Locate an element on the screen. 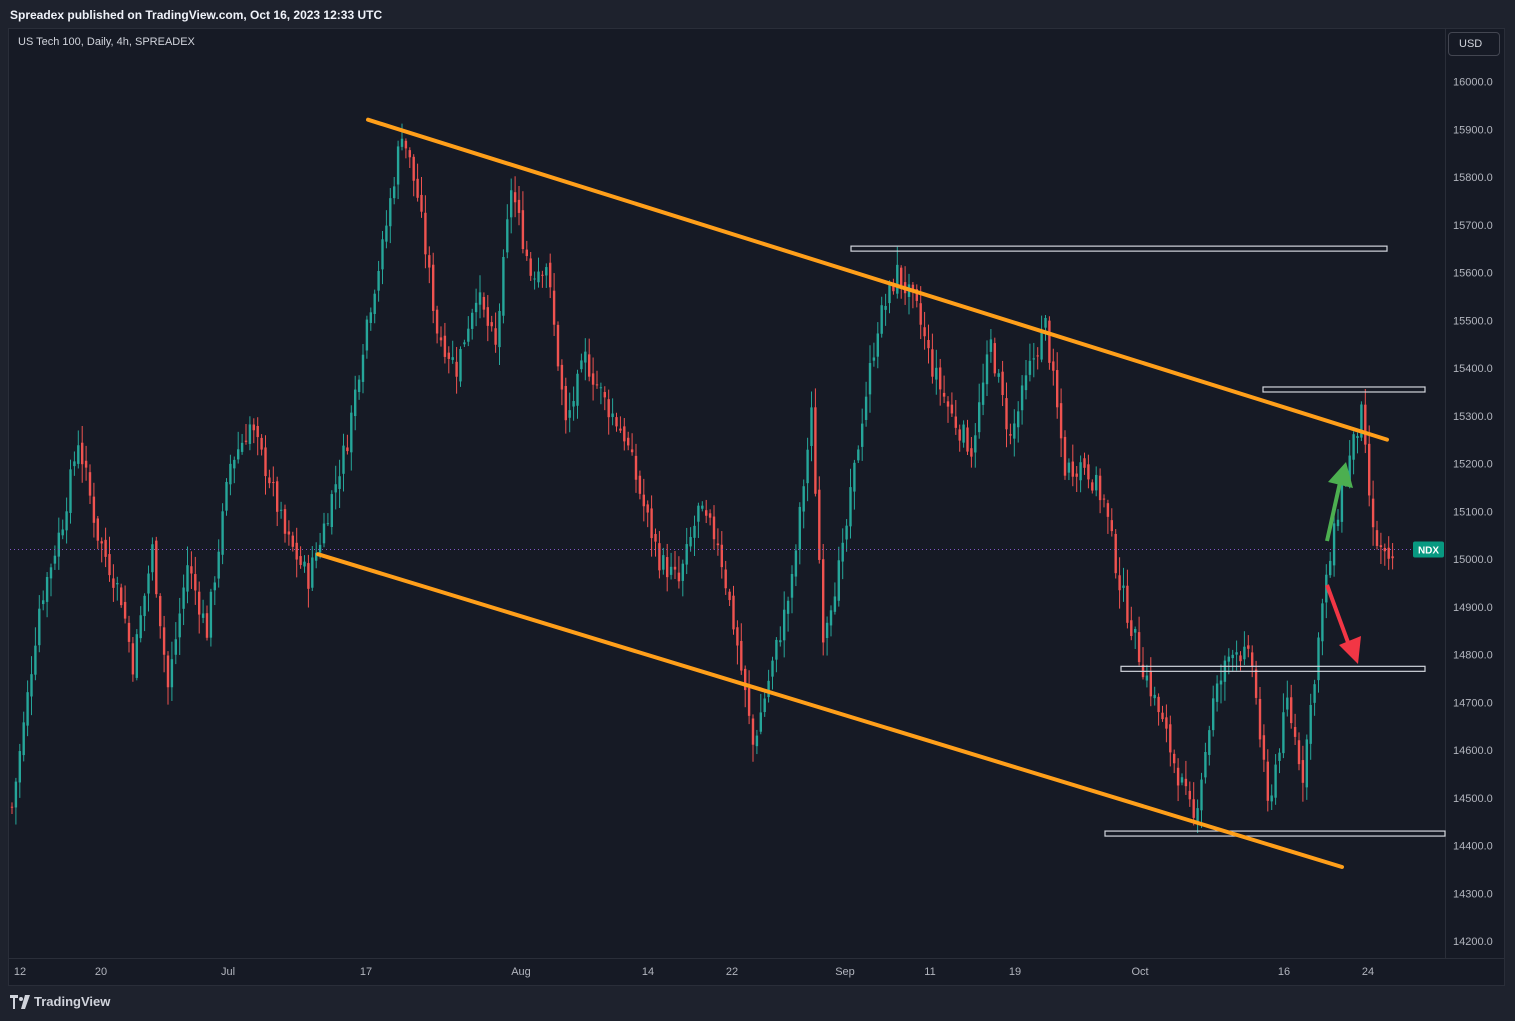 The width and height of the screenshot is (1515, 1021). price-tick: 14800.0 is located at coordinates (1473, 656).